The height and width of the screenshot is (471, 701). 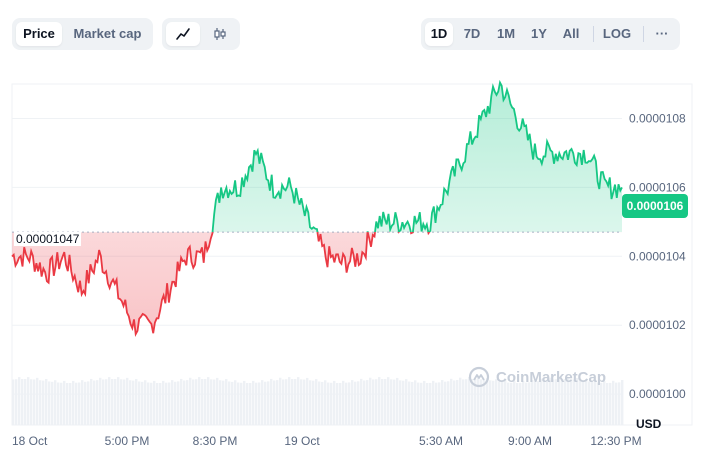 I want to click on log-scale-button: LOG, so click(x=617, y=33).